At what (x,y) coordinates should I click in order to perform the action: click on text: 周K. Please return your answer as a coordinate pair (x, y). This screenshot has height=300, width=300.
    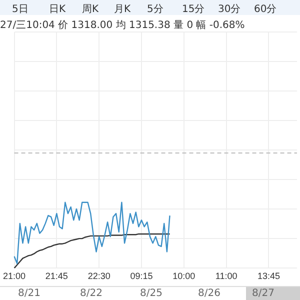
    Looking at the image, I should click on (90, 9).